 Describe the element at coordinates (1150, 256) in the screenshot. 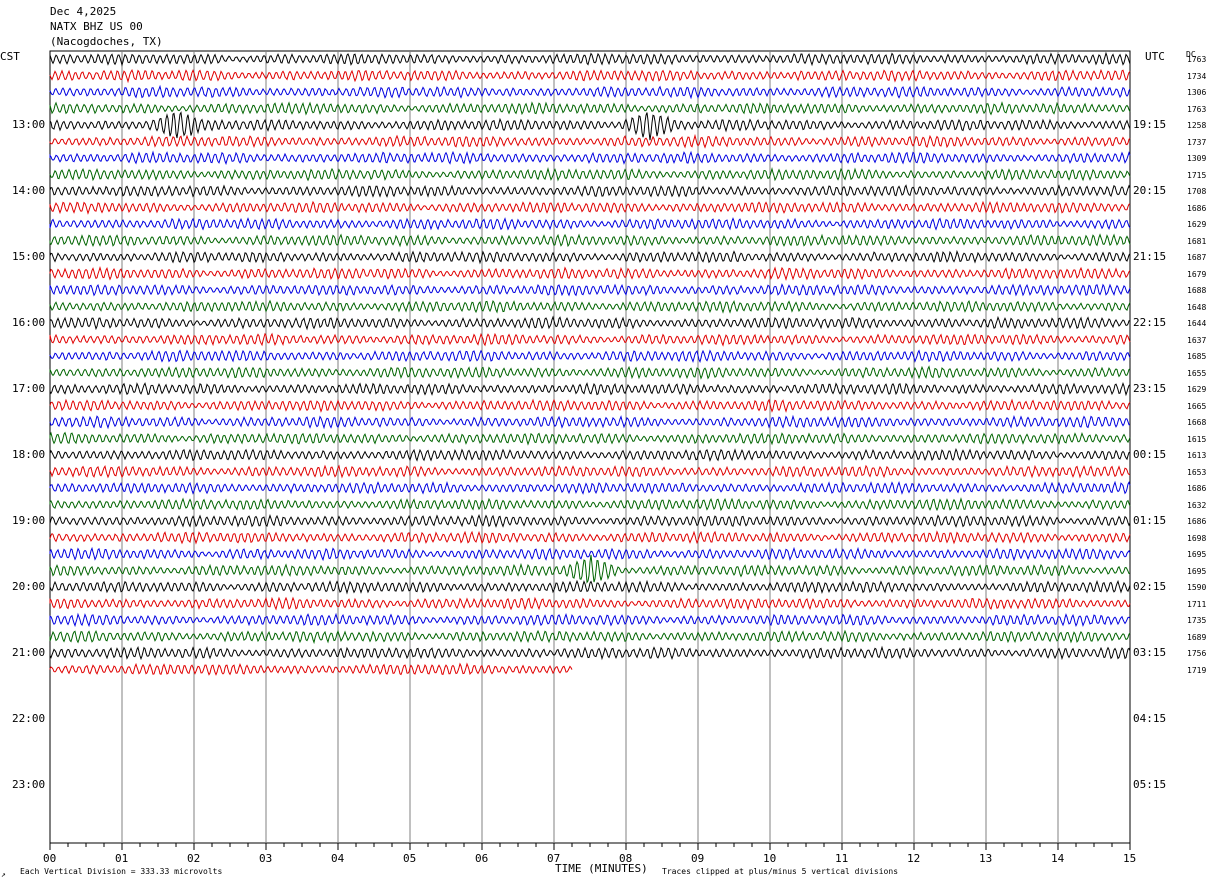

I see `utc-hour-label: 21:15` at that location.